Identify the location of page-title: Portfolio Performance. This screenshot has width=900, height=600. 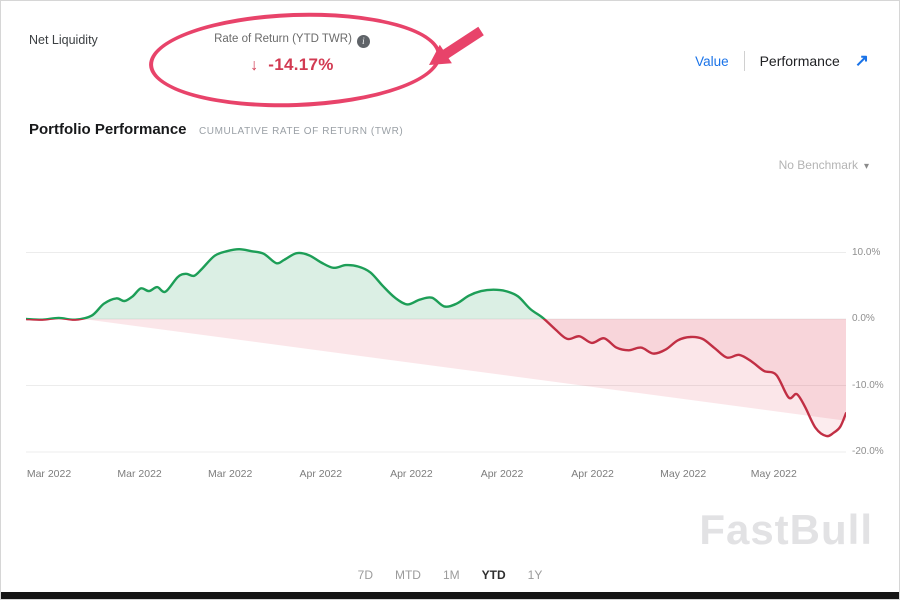
(108, 129).